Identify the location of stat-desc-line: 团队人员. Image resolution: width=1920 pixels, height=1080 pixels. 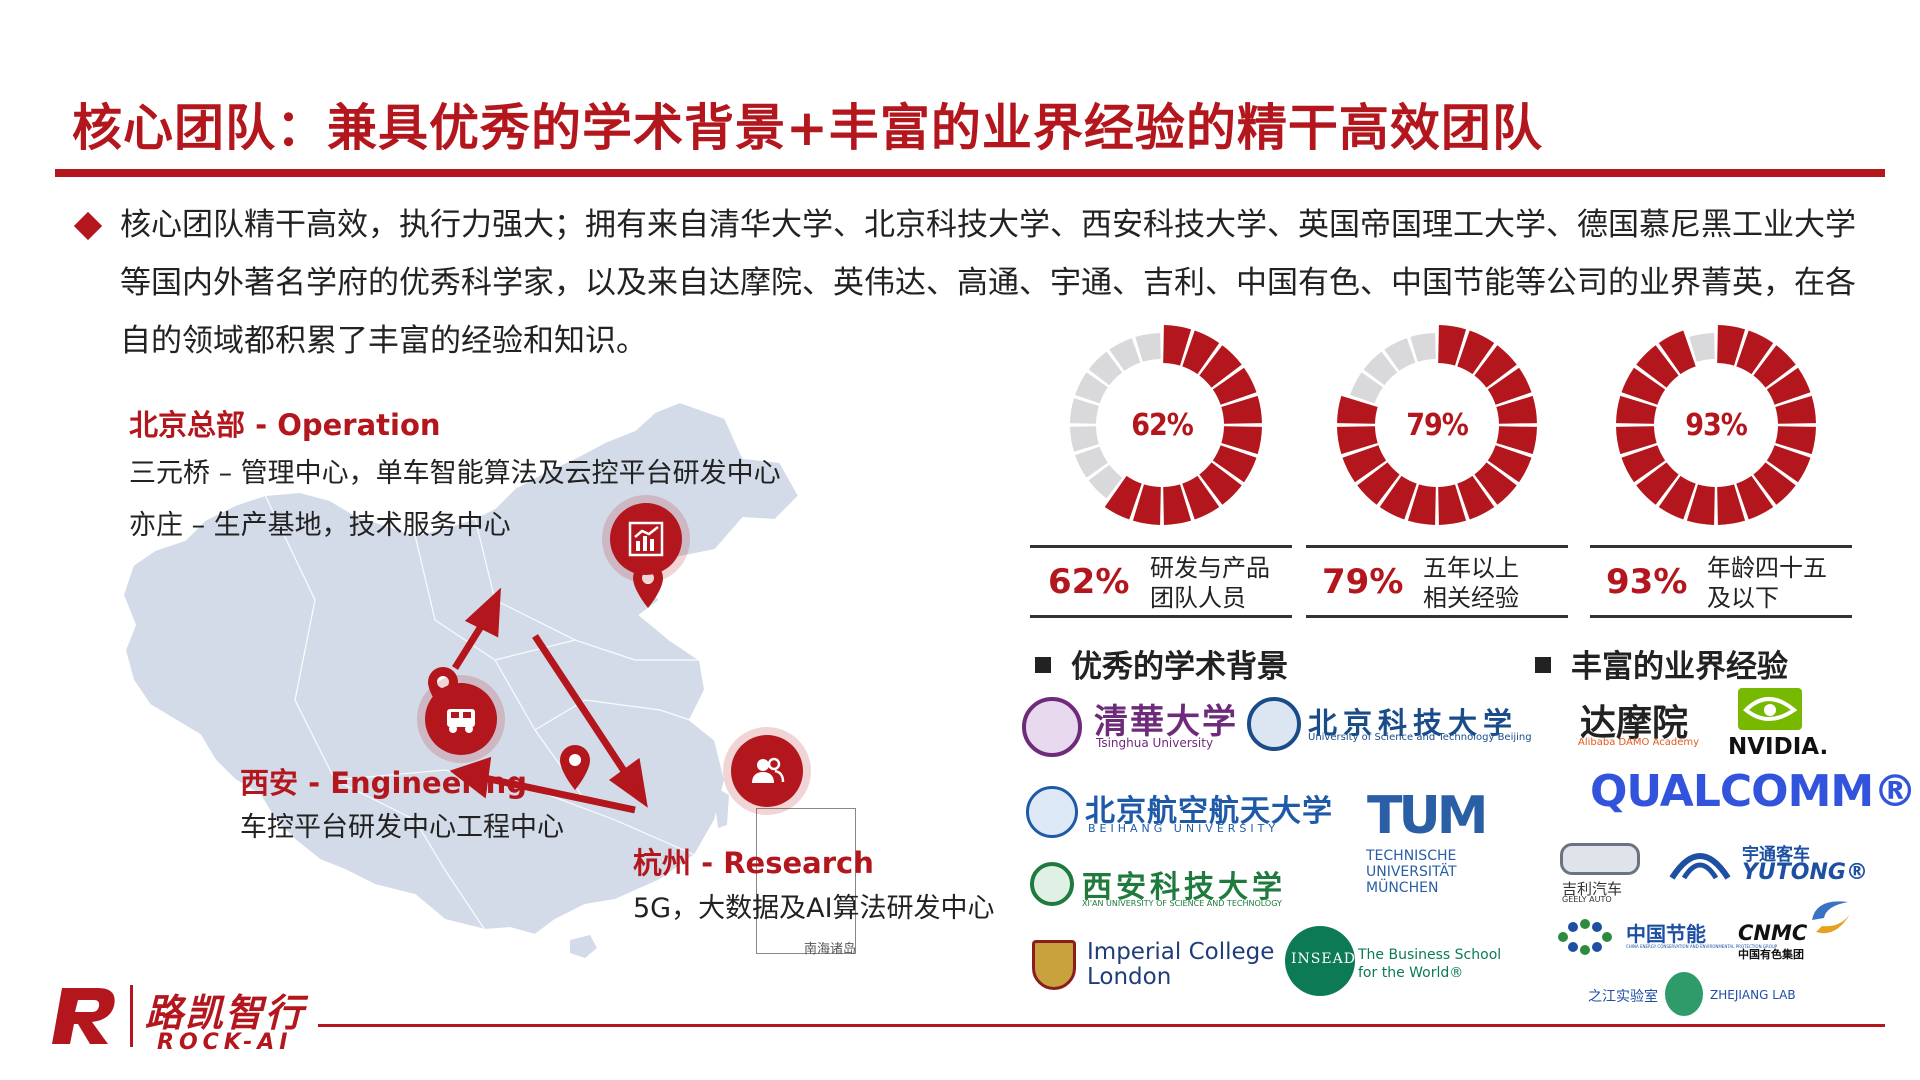
(1198, 598).